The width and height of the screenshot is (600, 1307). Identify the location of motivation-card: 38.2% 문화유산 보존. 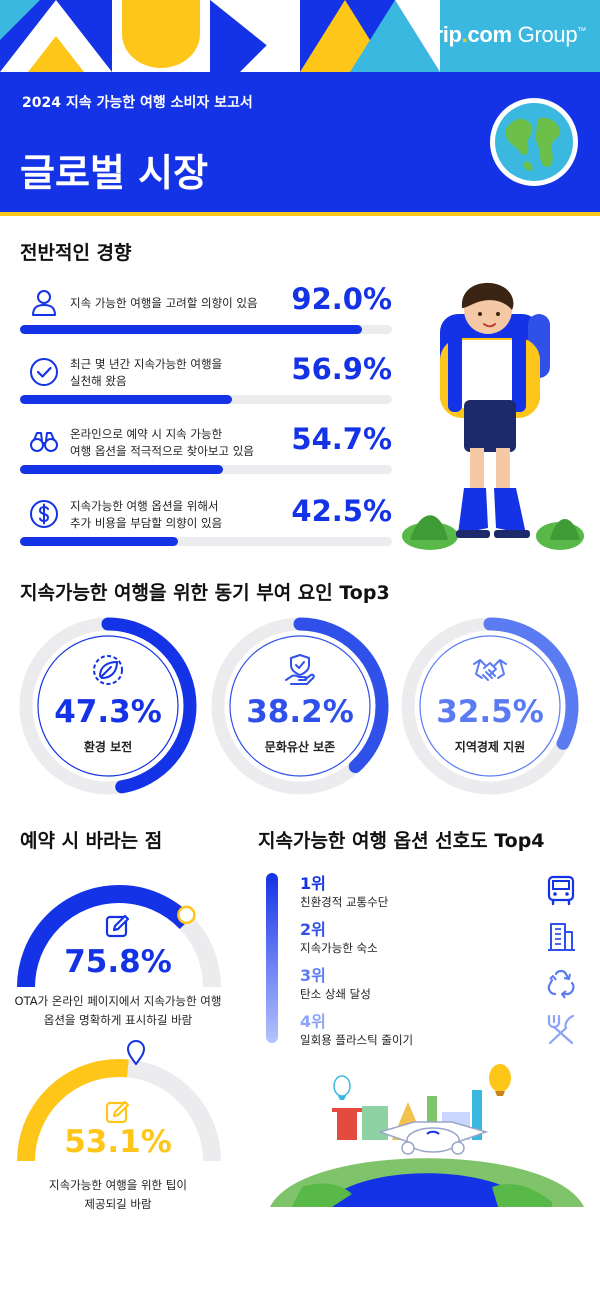
(300, 706).